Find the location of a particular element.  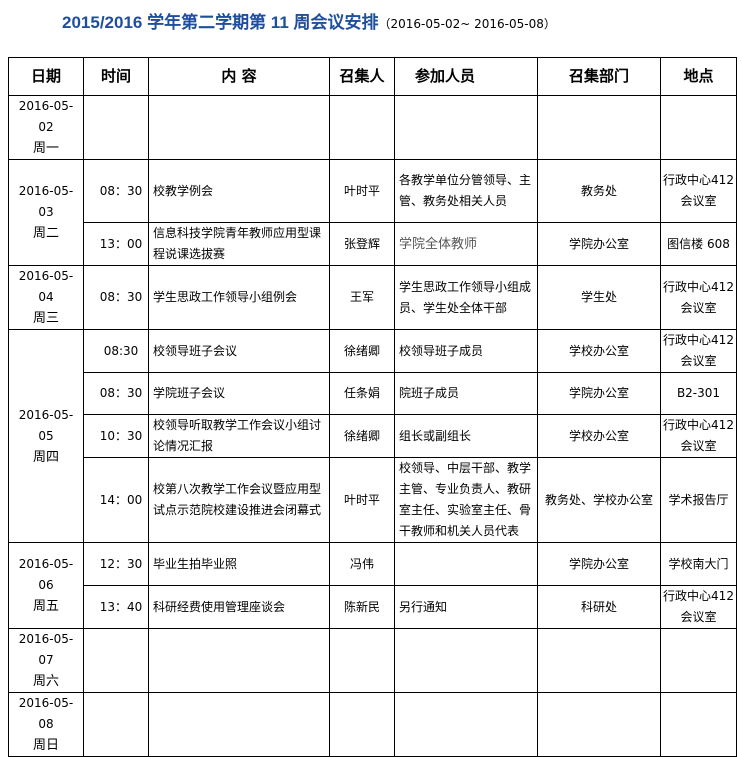

content-cell: 校教学例会 is located at coordinates (239, 191).